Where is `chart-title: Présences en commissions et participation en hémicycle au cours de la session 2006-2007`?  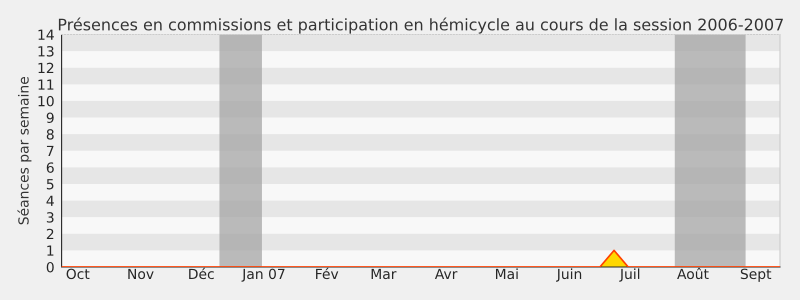
chart-title: Présences en commissions et participation en hémicycle au cours de la session 2006-2007 is located at coordinates (420, 26).